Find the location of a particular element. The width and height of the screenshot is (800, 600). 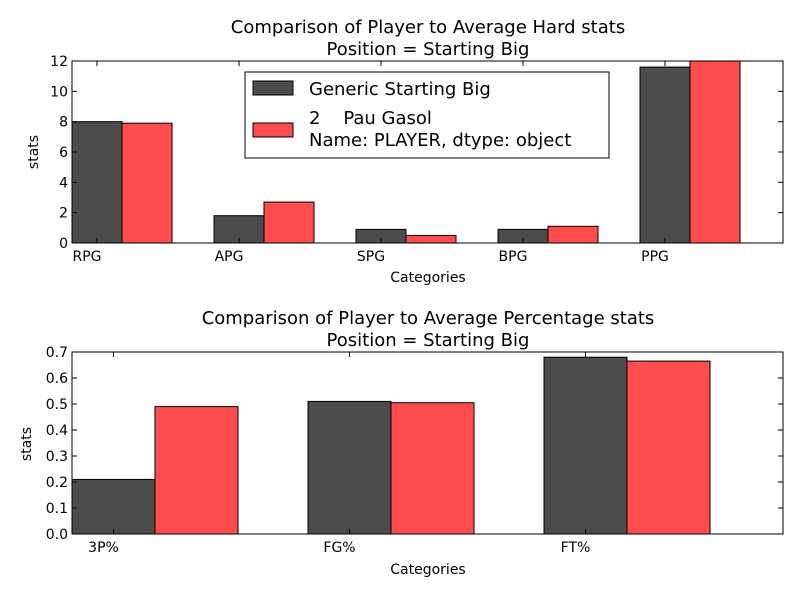

chart1-xlabel: Categories is located at coordinates (427, 278).